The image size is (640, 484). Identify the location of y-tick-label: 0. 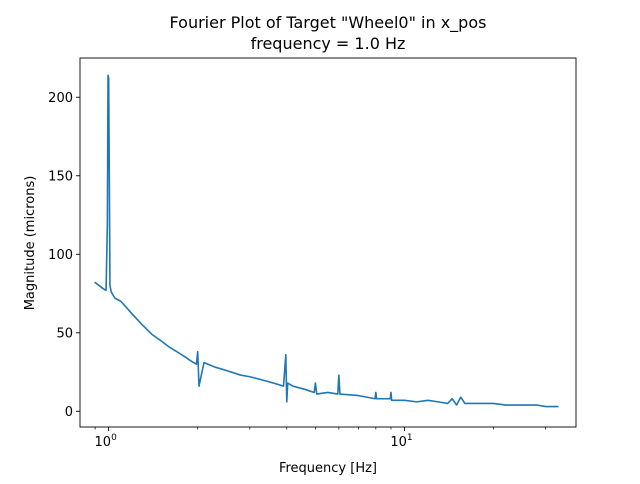
(69, 412).